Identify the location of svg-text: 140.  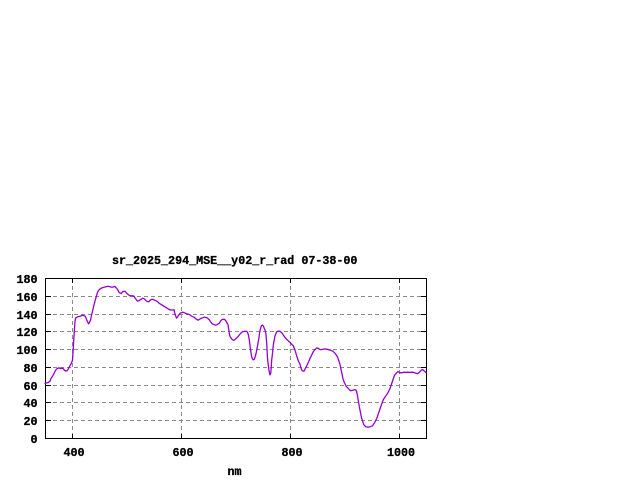
(26, 316).